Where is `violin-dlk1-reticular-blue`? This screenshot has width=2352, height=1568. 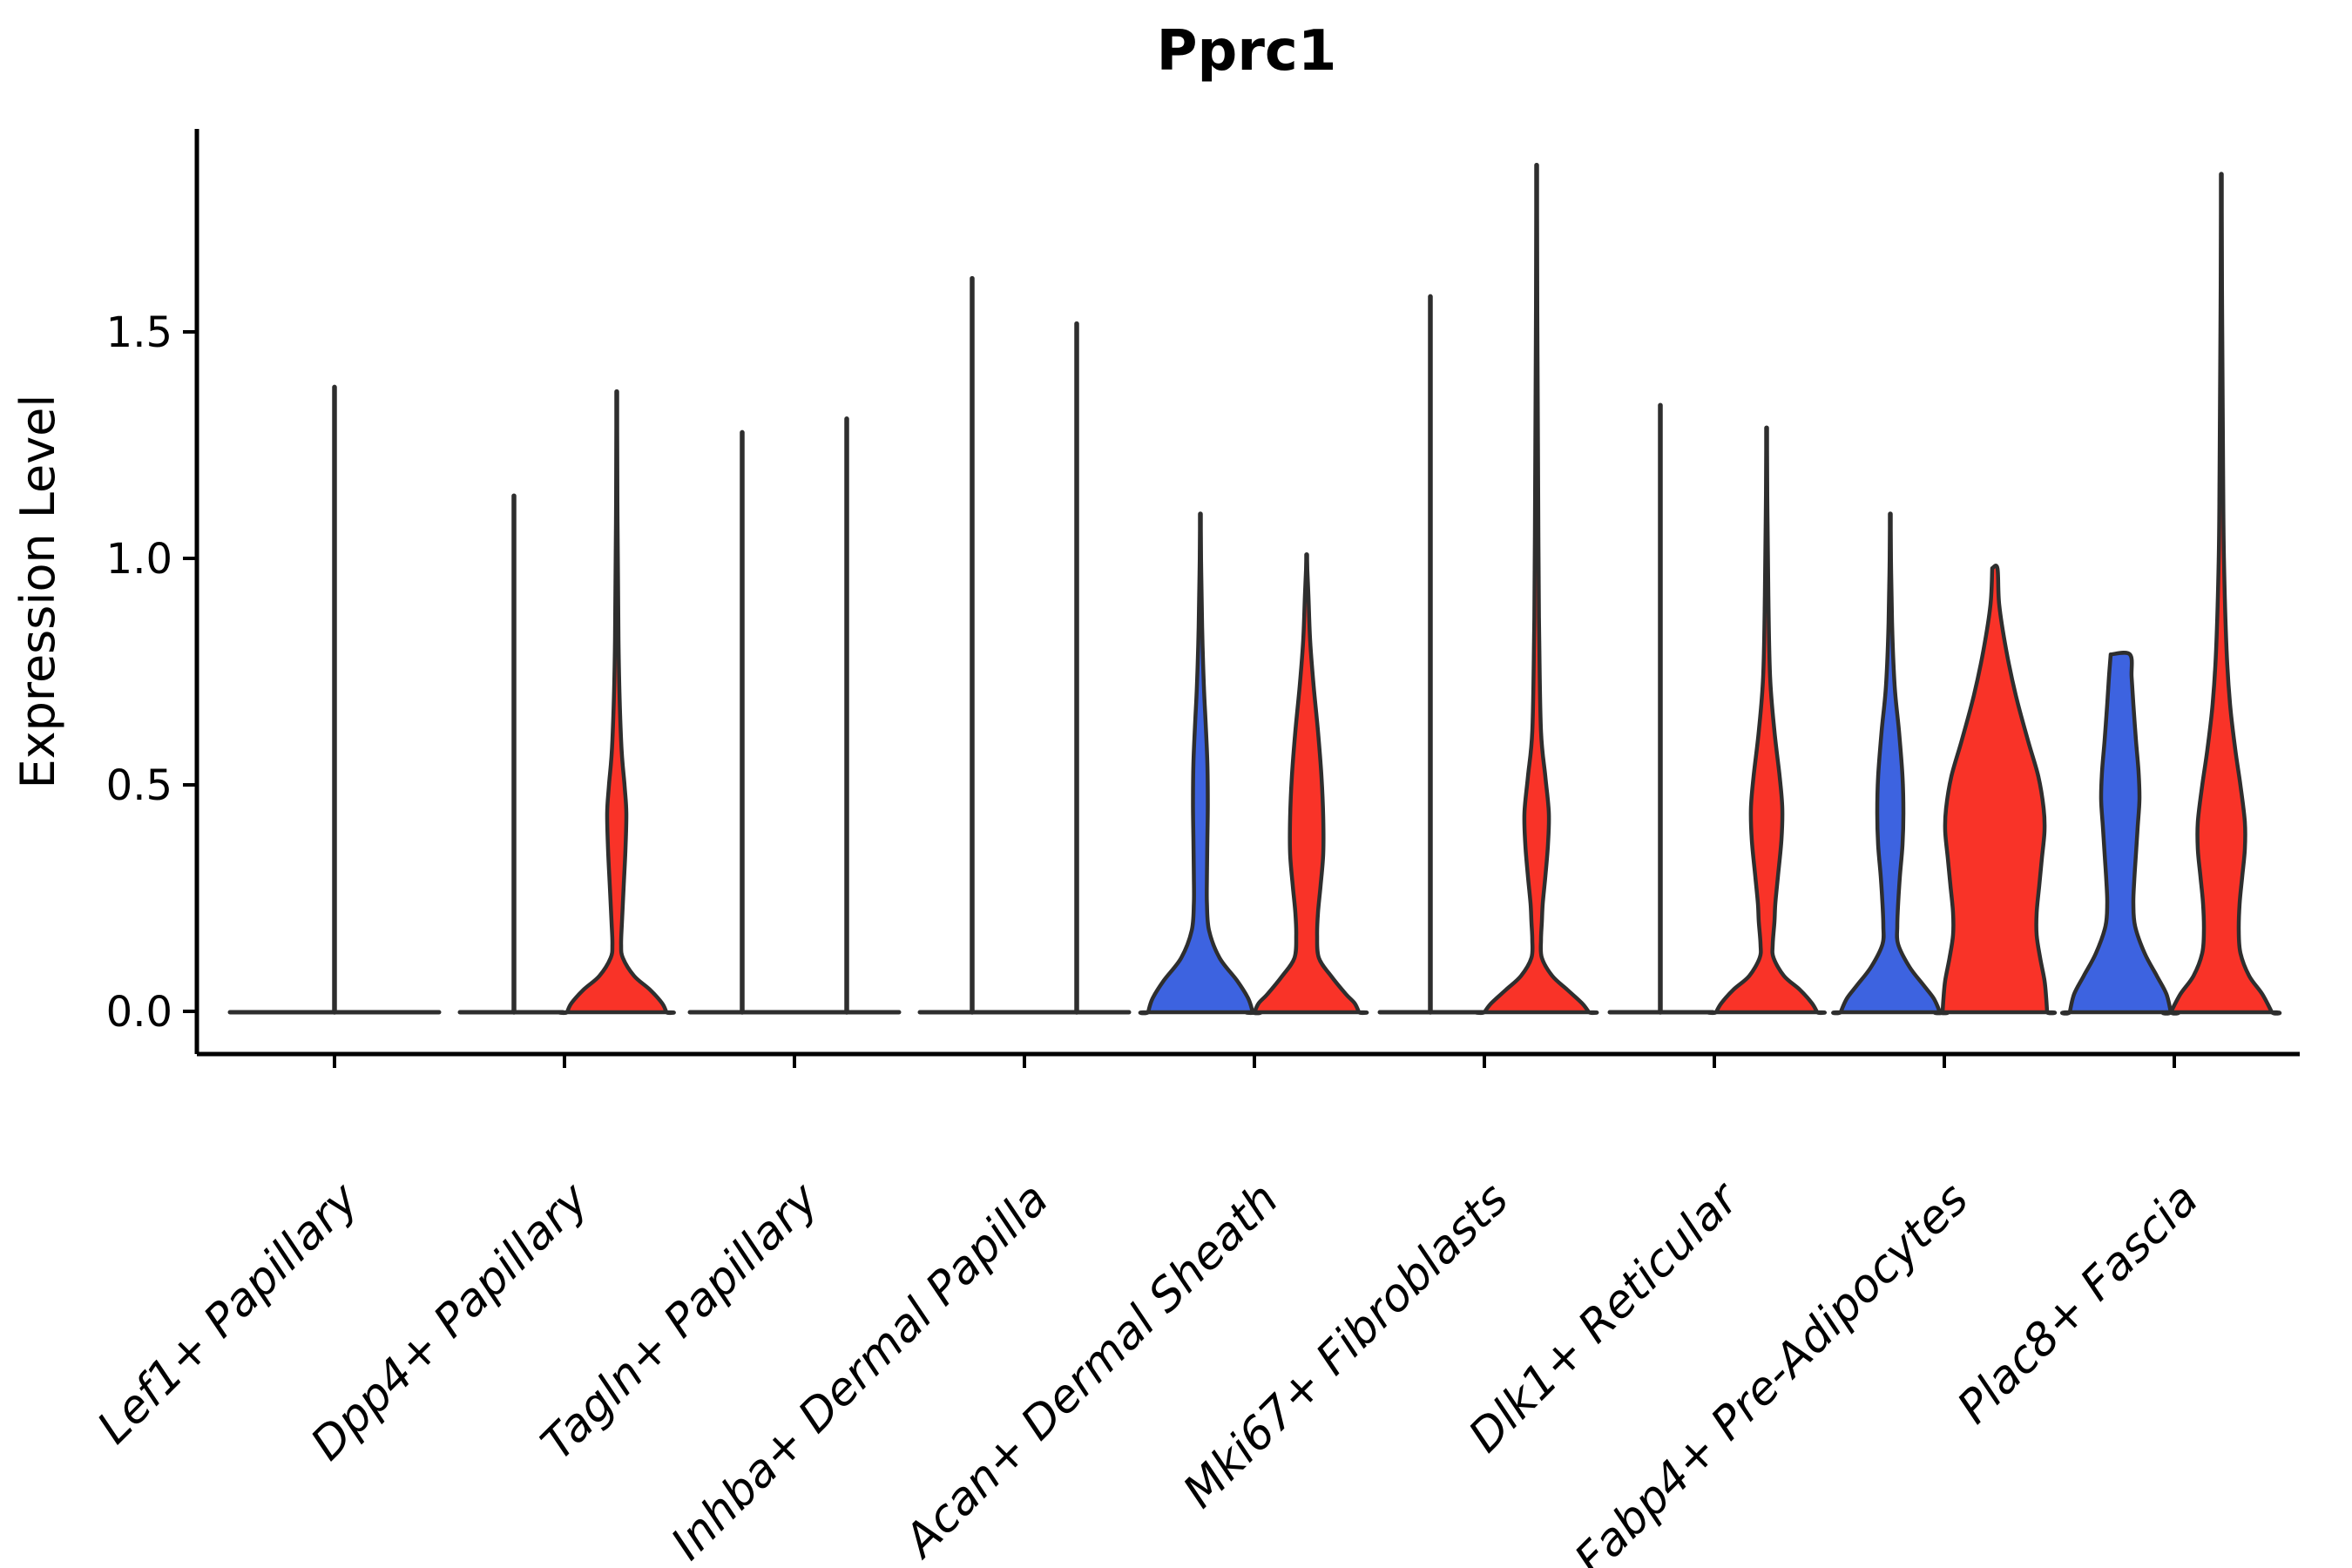
violin-dlk1-reticular-blue is located at coordinates (1661, 708).